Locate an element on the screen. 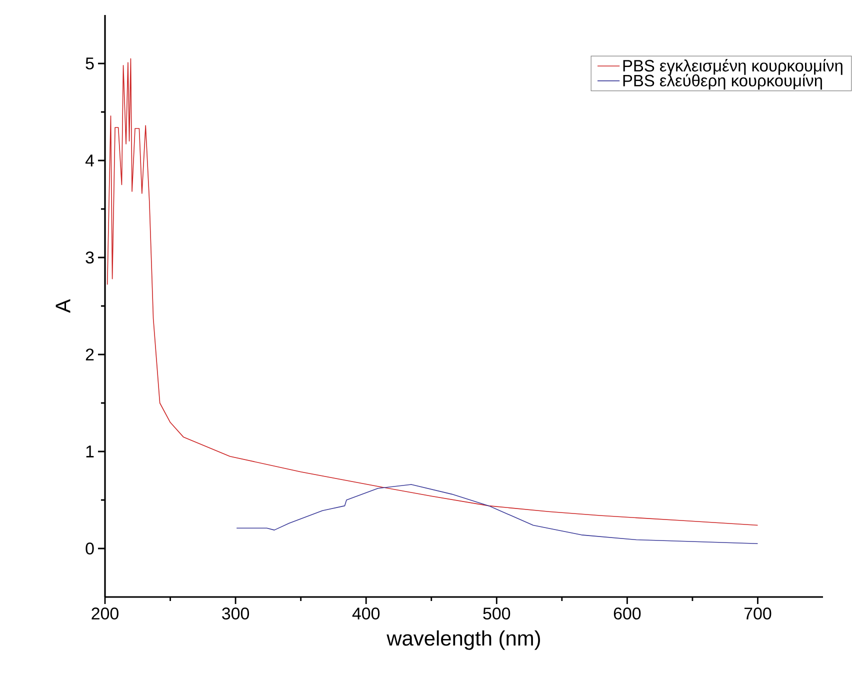 Image resolution: width=852 pixels, height=681 pixels. y-axis-title: A is located at coordinates (63, 306).